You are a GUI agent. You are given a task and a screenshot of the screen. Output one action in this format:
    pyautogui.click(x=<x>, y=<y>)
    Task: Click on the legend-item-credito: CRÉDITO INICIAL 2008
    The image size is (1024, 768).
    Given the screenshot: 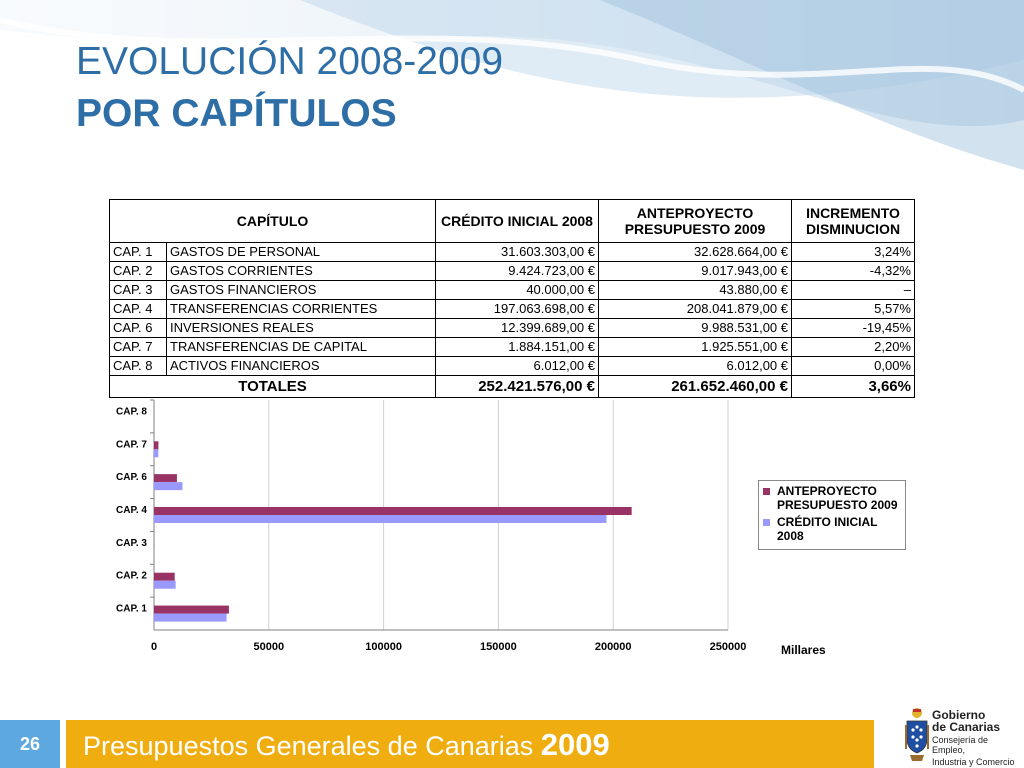 What is the action you would take?
    pyautogui.click(x=832, y=529)
    